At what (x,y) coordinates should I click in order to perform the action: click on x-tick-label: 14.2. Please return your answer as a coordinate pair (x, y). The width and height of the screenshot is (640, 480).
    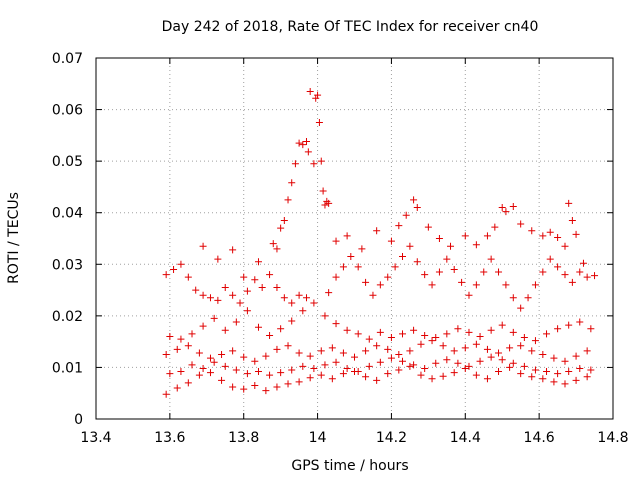
    Looking at the image, I should click on (391, 438).